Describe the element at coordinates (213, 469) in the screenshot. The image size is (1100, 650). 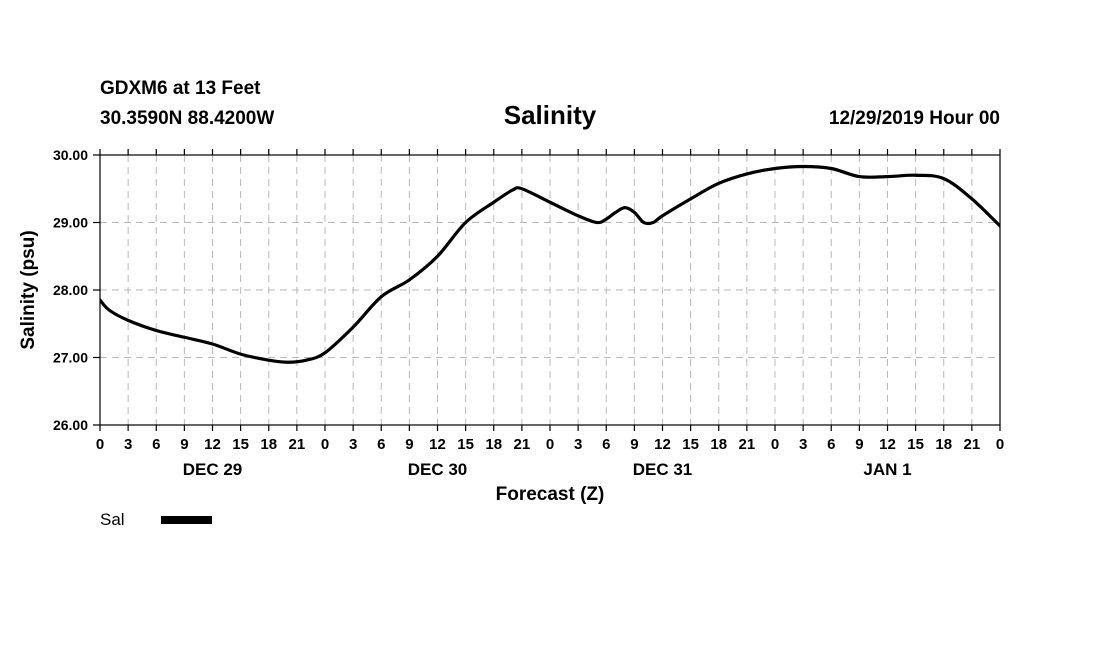
I see `day-label: DEC 29` at that location.